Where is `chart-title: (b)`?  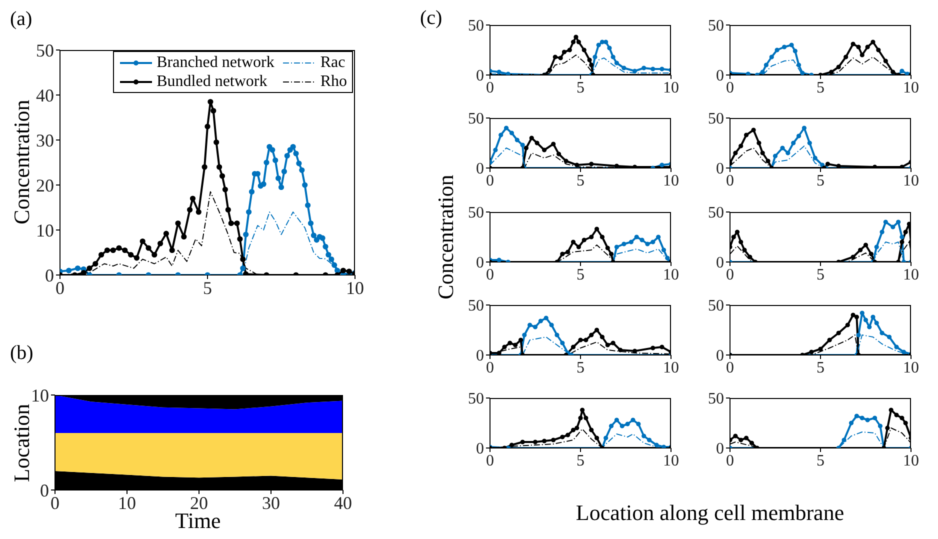 chart-title: (b) is located at coordinates (22, 353).